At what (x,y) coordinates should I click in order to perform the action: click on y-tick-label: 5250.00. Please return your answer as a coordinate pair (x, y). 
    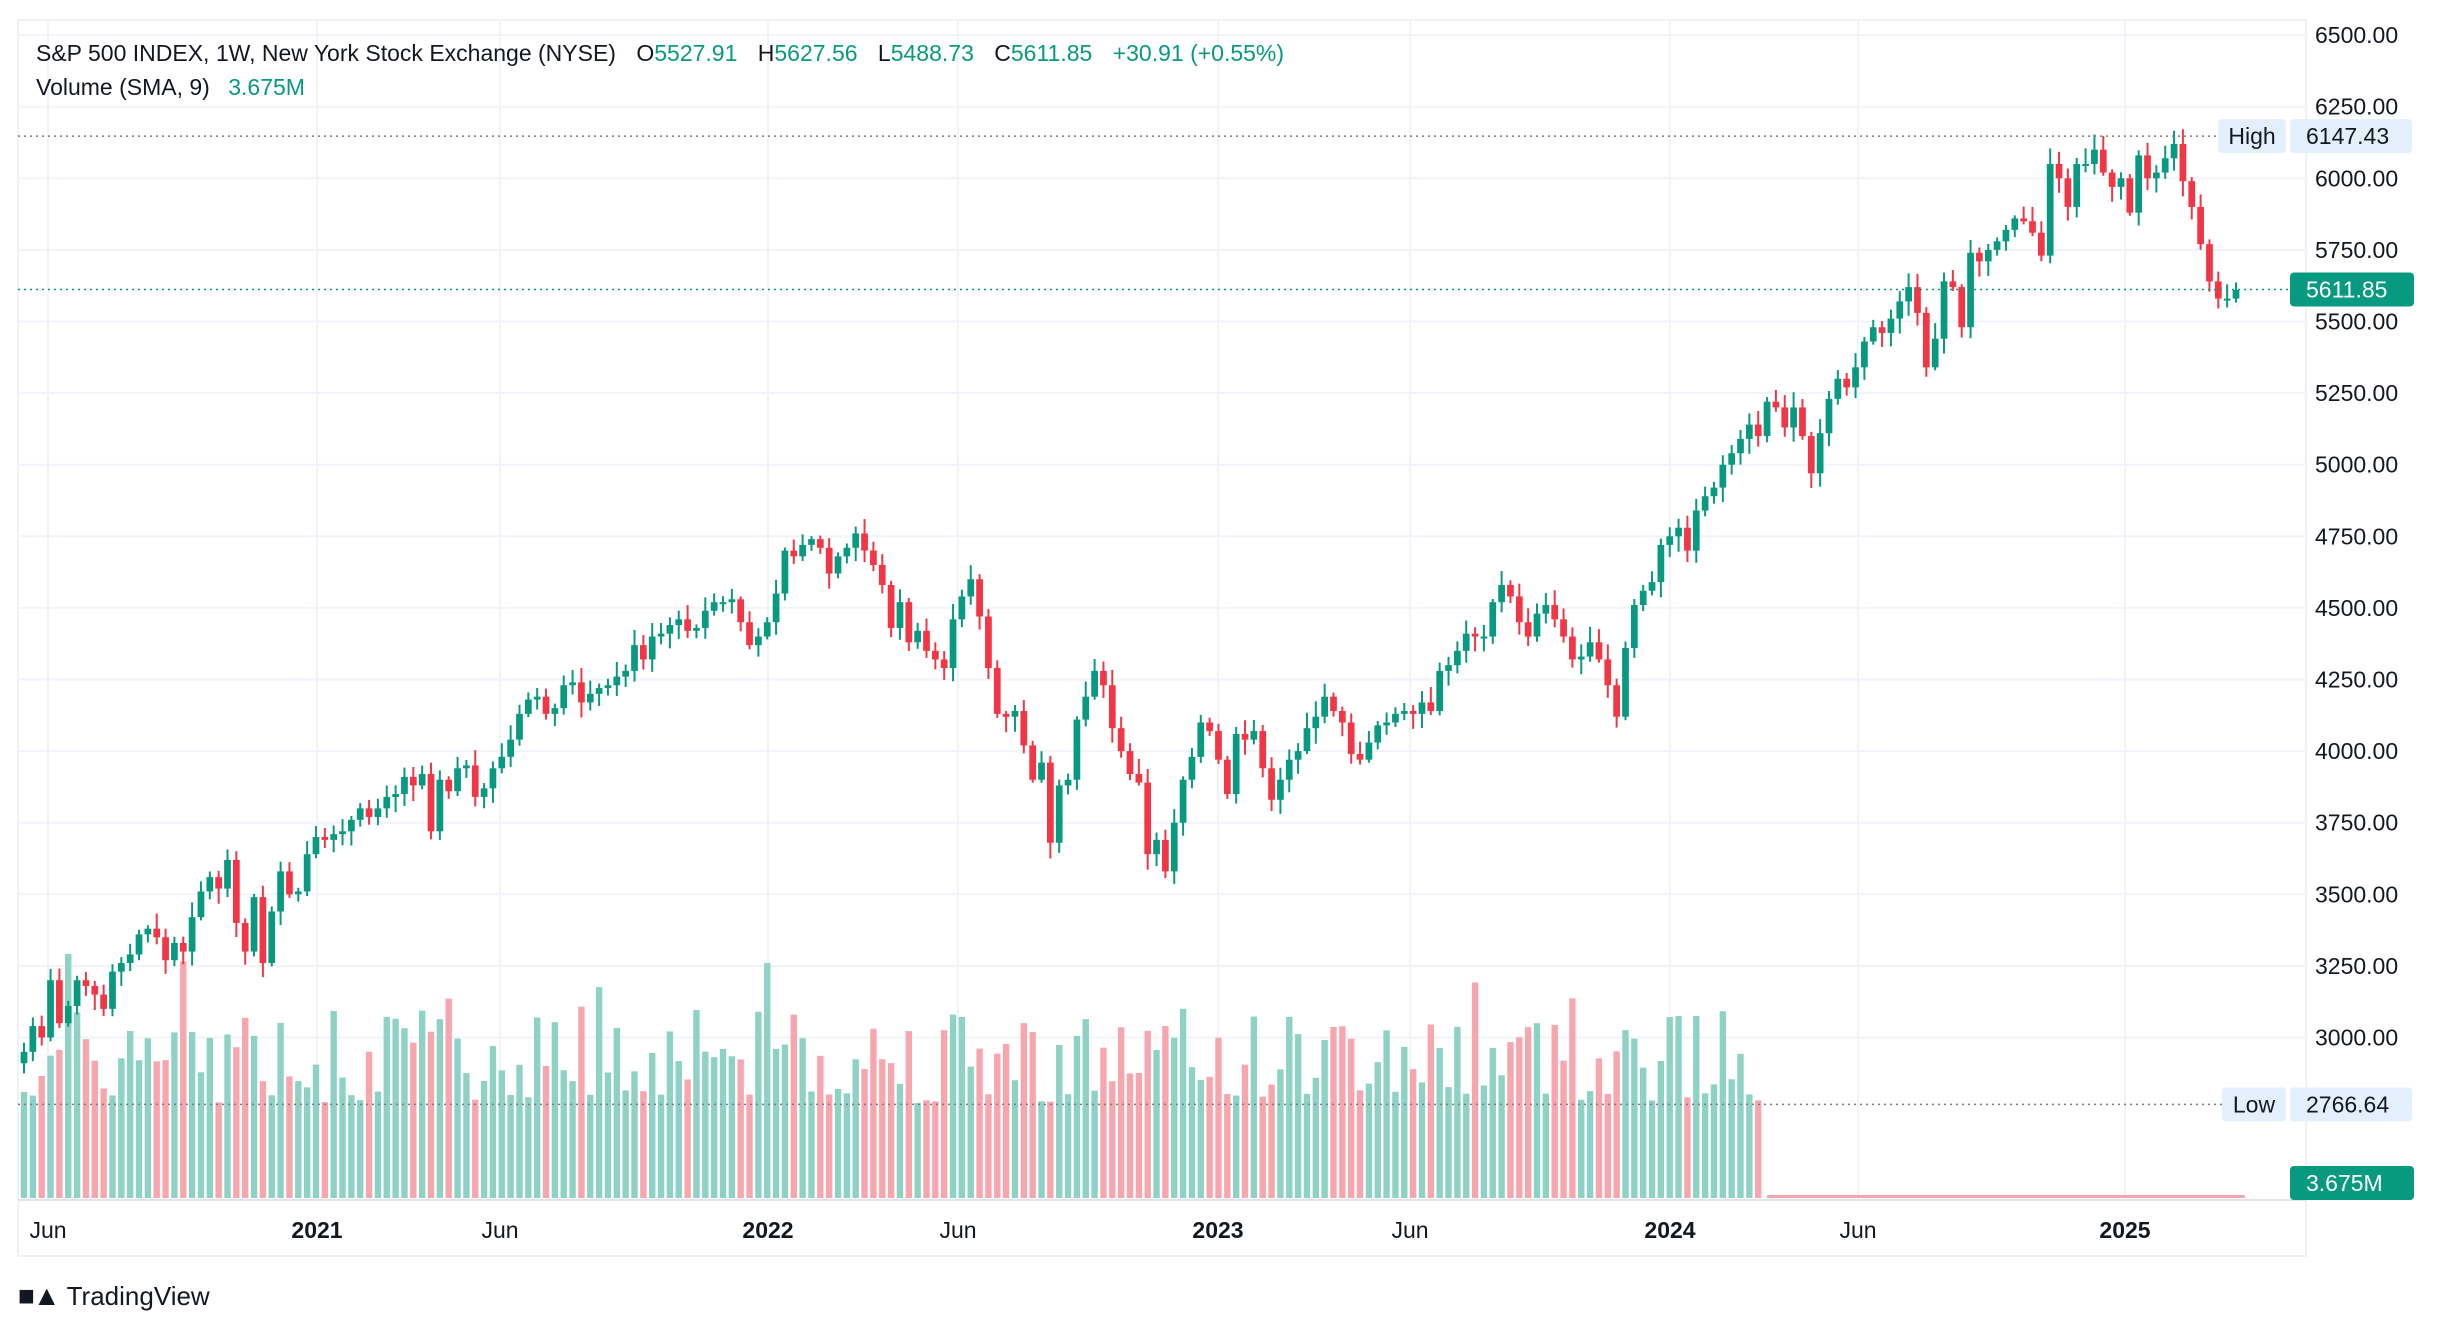
    Looking at the image, I should click on (2356, 393).